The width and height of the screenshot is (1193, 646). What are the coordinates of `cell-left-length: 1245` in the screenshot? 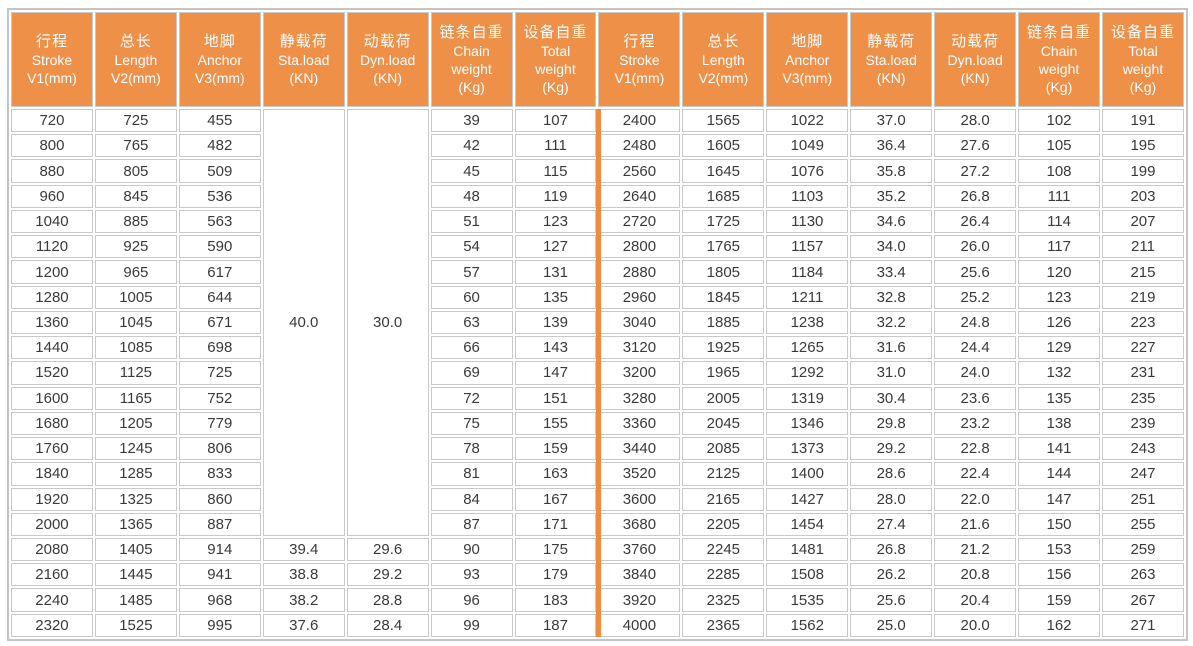 It's located at (135, 449).